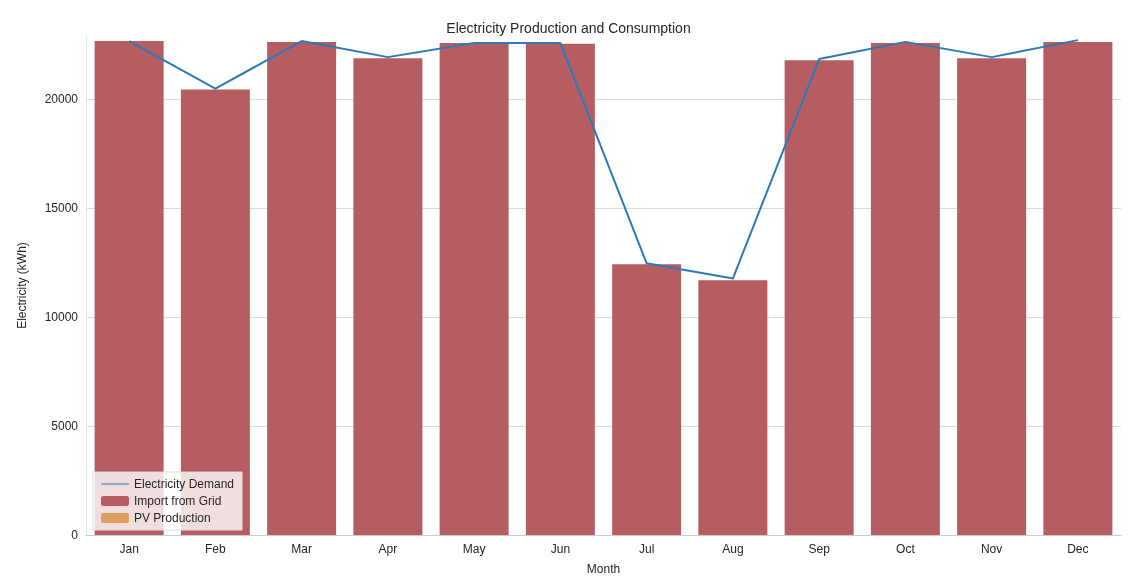 This screenshot has height=588, width=1137. I want to click on x-tick-label: Mar, so click(301, 549).